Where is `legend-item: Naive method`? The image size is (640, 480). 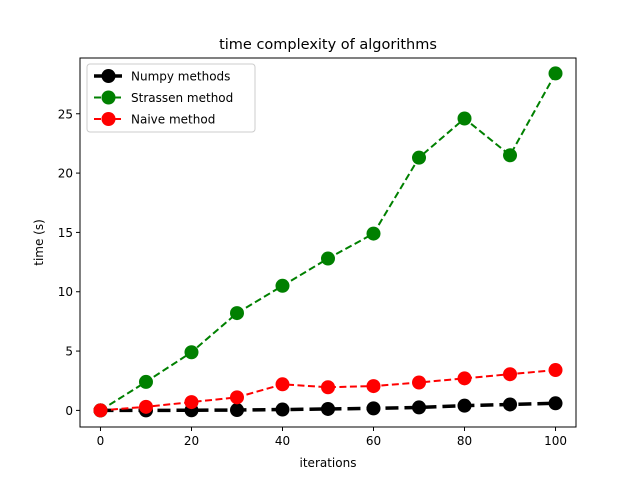 legend-item: Naive method is located at coordinates (154, 119).